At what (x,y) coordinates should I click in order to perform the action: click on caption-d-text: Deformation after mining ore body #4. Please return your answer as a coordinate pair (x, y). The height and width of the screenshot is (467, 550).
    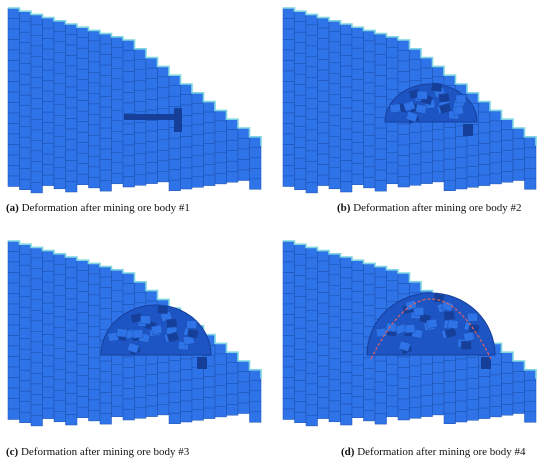
    Looking at the image, I should click on (441, 452).